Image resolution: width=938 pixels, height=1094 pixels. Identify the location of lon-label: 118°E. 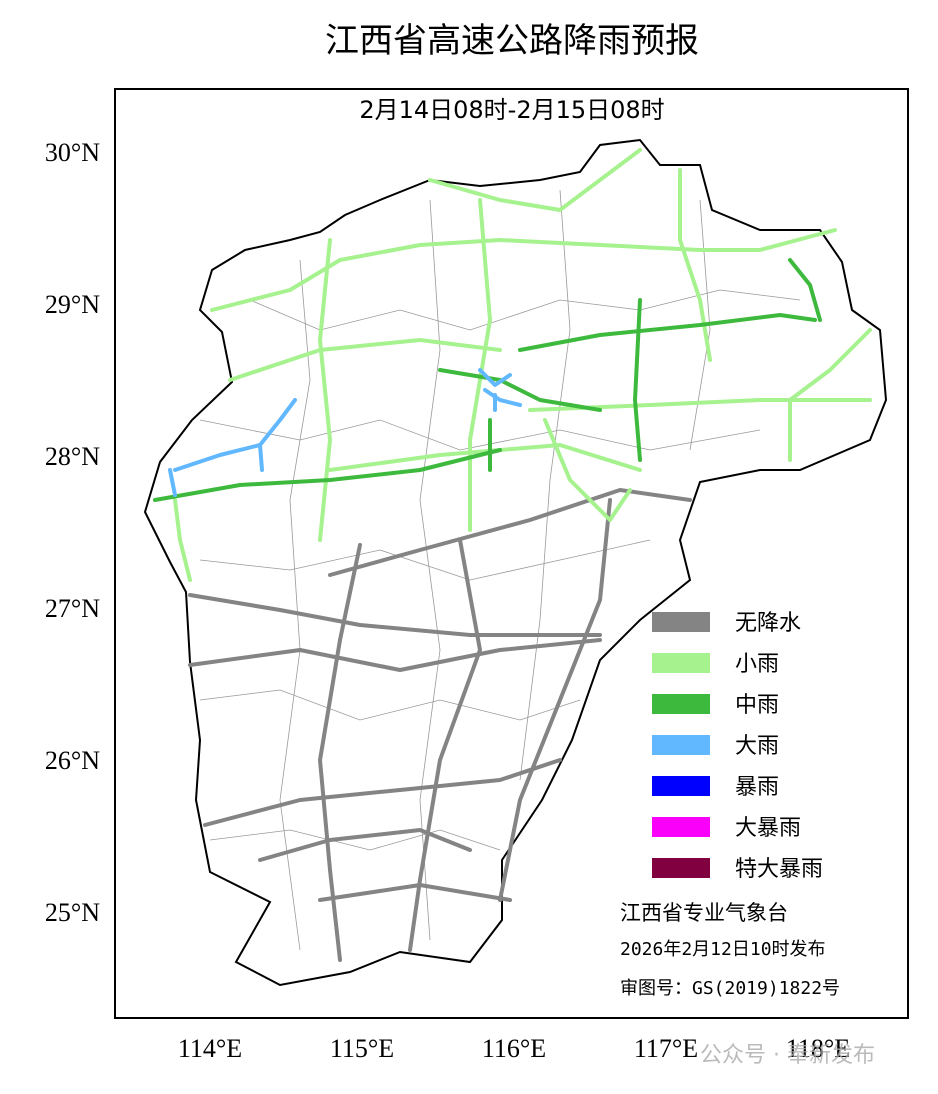
(818, 1048).